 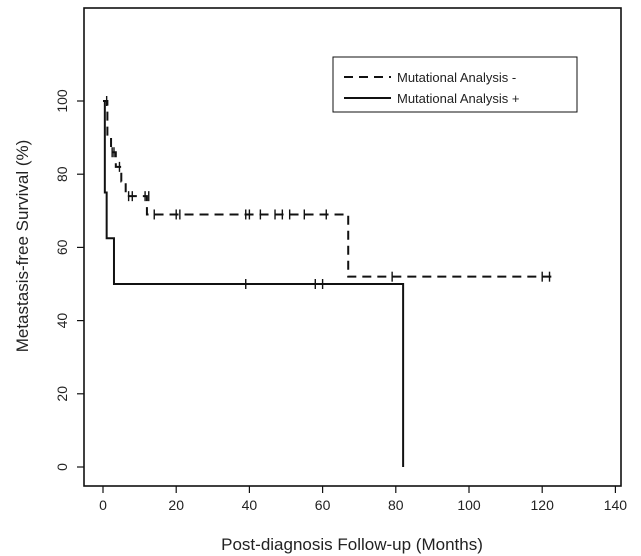 I want to click on y-axis-title: Metastasis-free Survival (%), so click(x=22, y=246).